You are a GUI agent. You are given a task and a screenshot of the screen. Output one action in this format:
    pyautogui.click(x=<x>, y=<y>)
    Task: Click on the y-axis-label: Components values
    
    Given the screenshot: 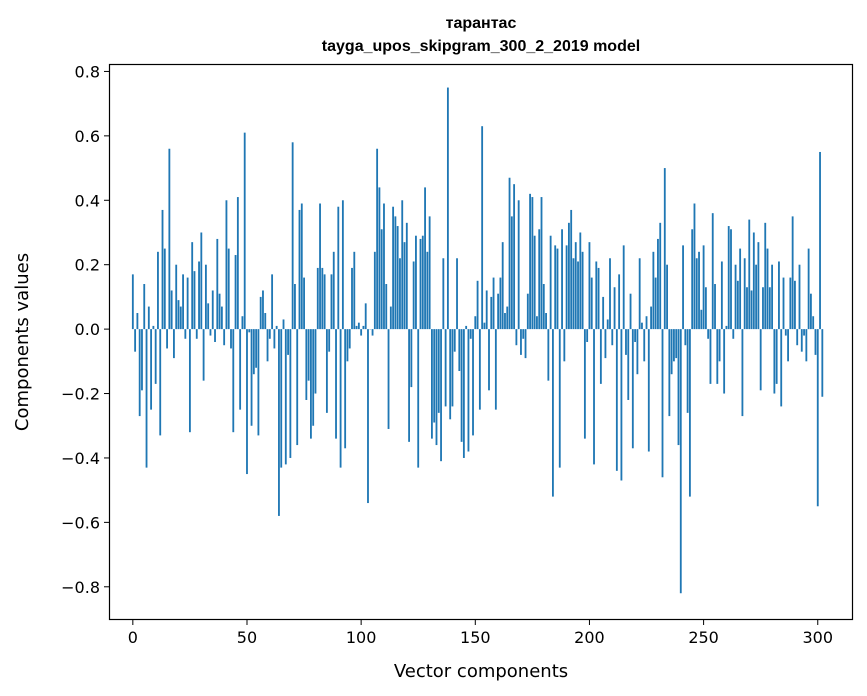 What is the action you would take?
    pyautogui.click(x=22, y=342)
    